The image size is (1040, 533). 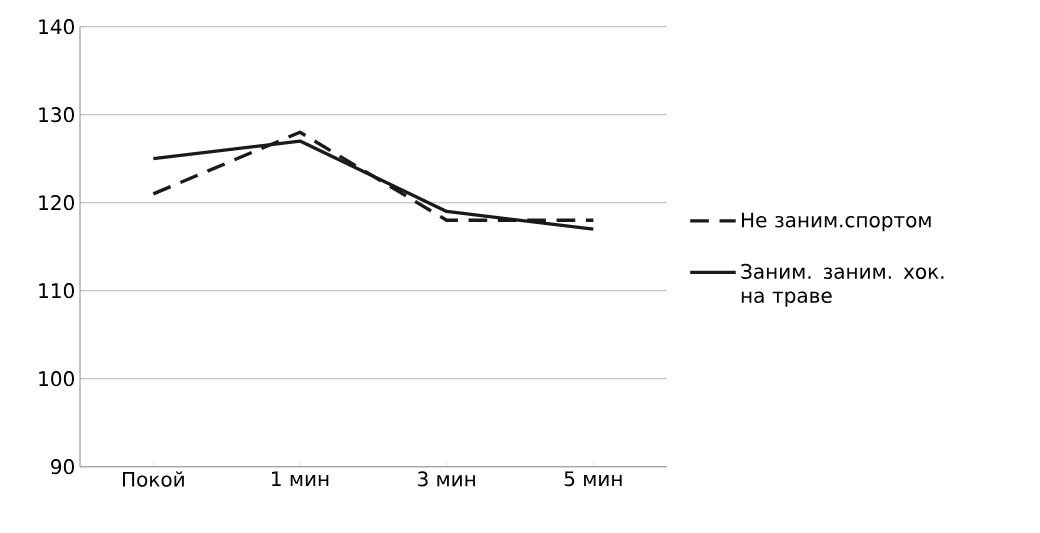 I want to click on y-tick-label: 100, so click(x=56, y=378).